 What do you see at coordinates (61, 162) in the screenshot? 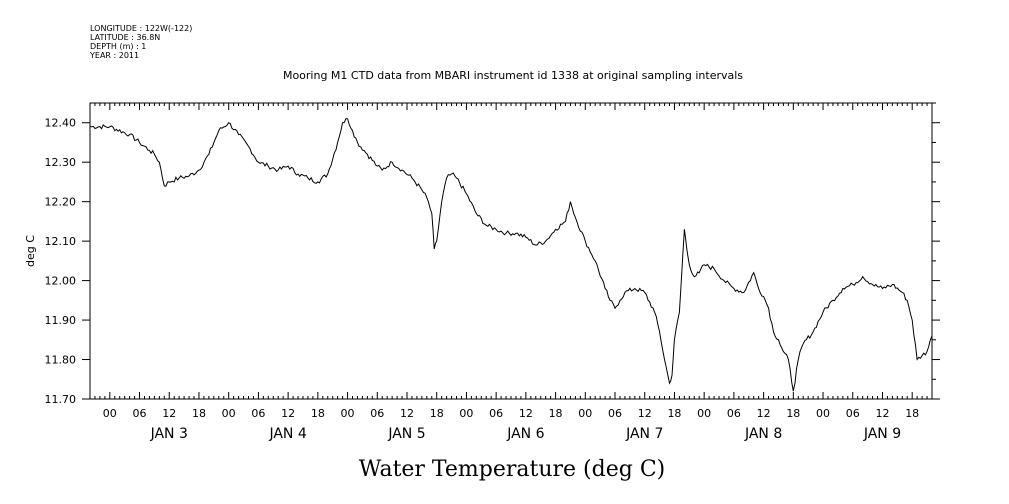
I see `y-tick-label: 12.30` at bounding box center [61, 162].